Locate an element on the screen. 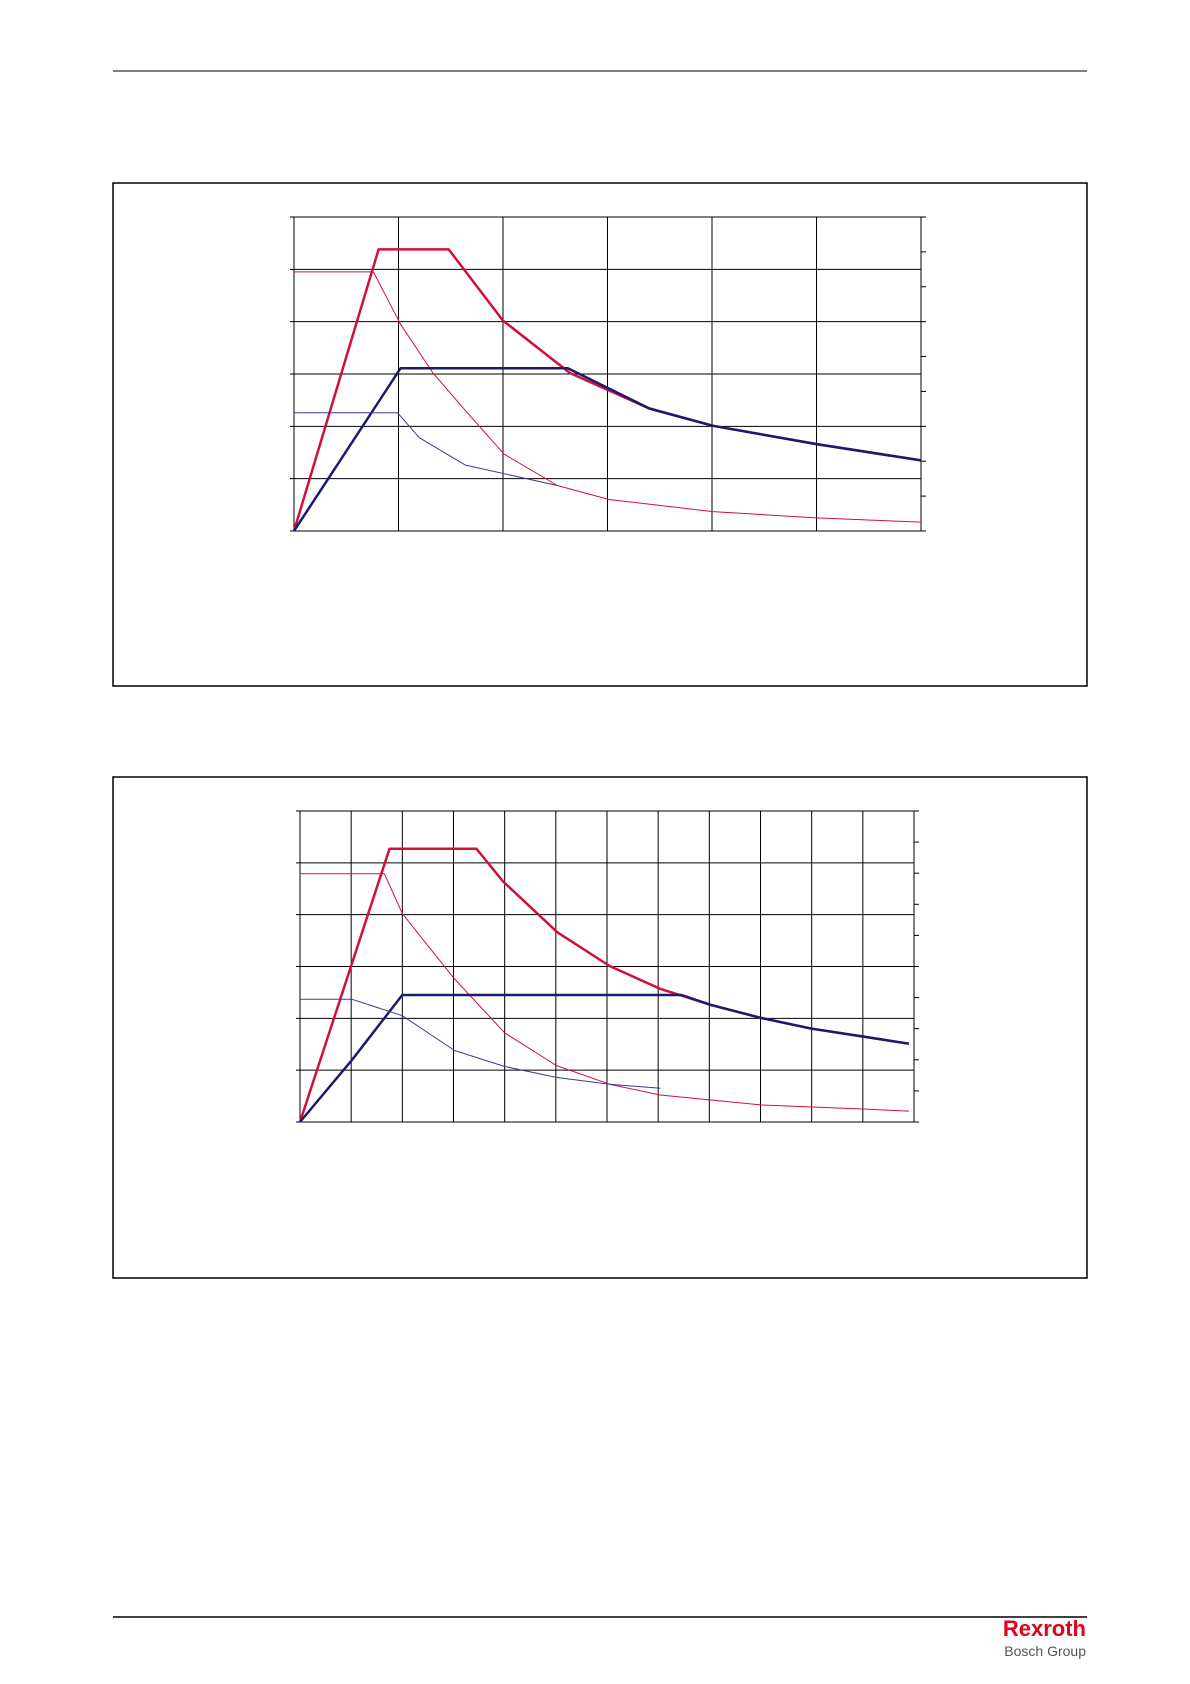  brand-logo: Rexroth is located at coordinates (1044, 1628).